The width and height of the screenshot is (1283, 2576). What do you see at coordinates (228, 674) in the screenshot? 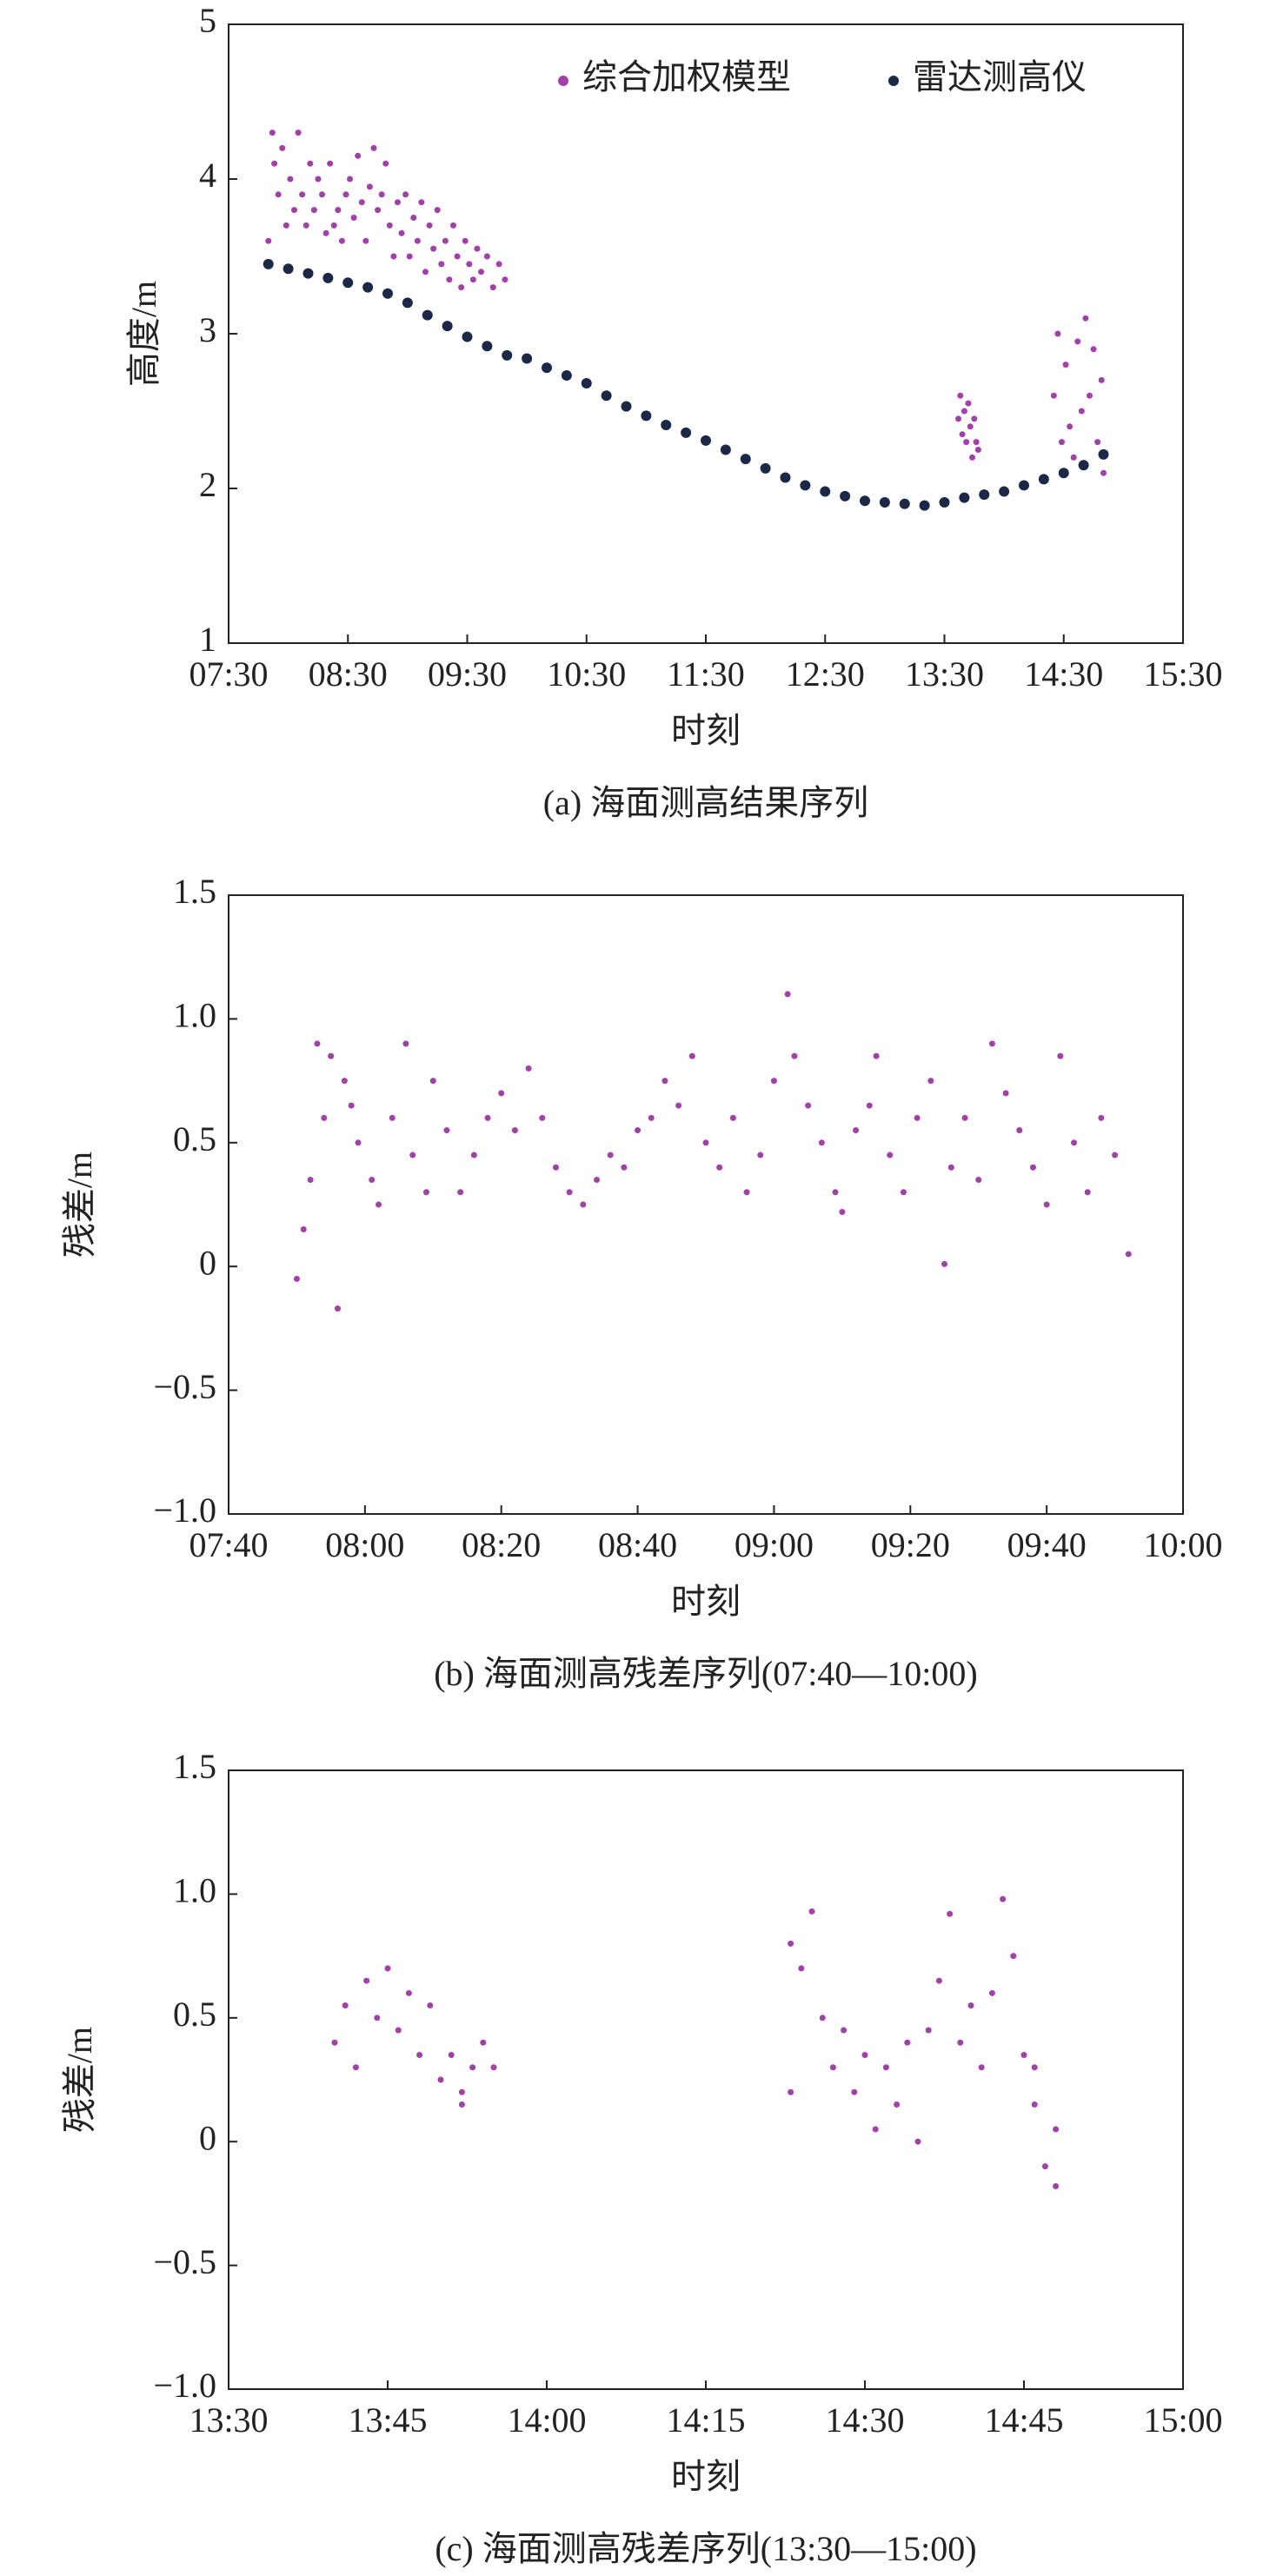
I see `x-tick-label: 07:30` at bounding box center [228, 674].